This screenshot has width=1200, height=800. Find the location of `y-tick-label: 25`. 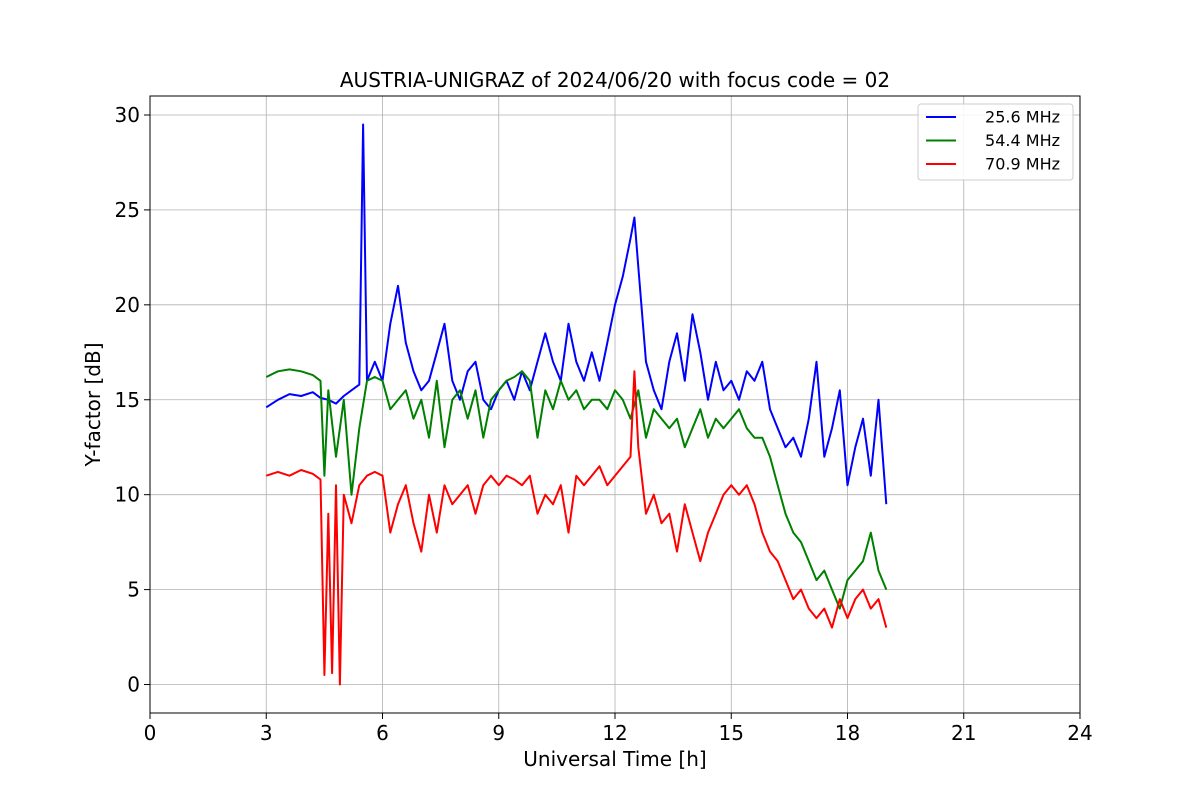

y-tick-label: 25 is located at coordinates (127, 210).